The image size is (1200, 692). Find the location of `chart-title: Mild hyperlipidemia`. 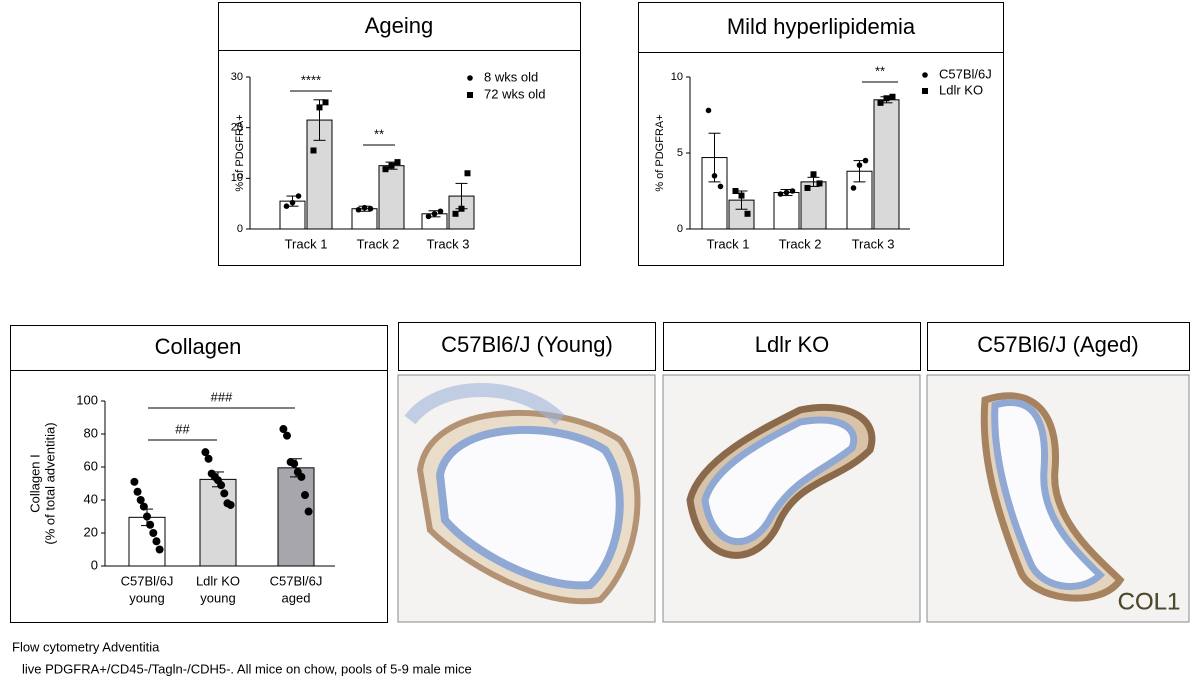

chart-title: Mild hyperlipidemia is located at coordinates (821, 26).